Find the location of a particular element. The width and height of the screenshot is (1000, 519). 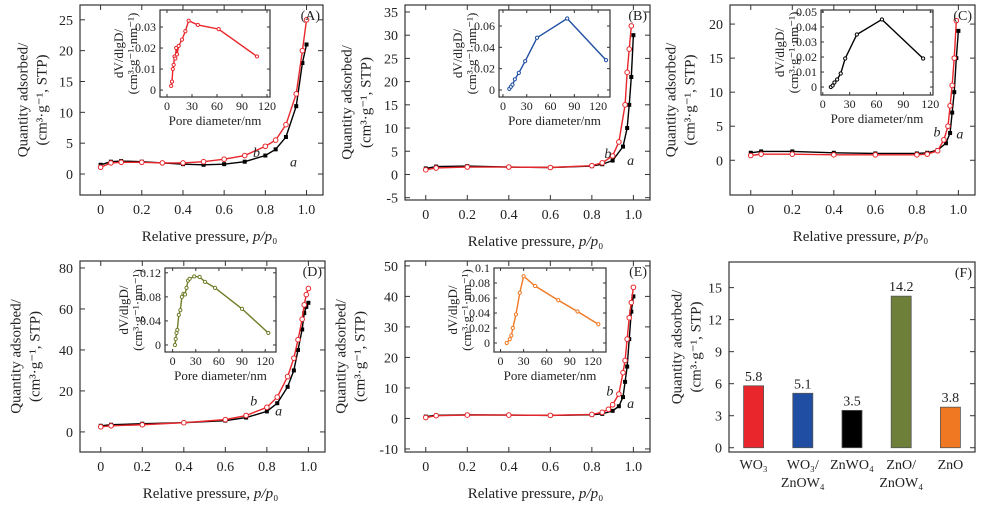

inset-x-tick-label: 90 is located at coordinates (242, 361).